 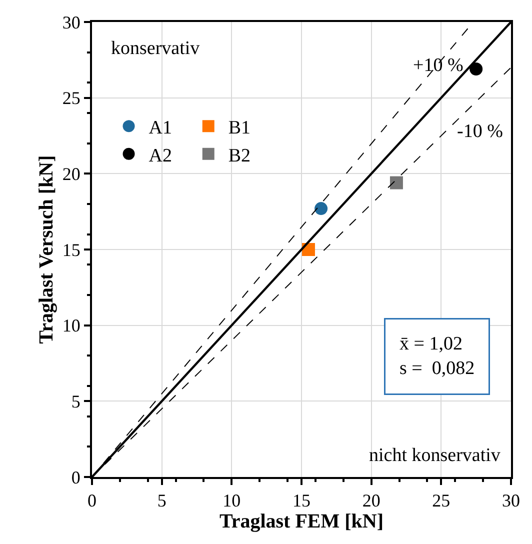 What do you see at coordinates (71, 22) in the screenshot?
I see `y-tick-label: 30` at bounding box center [71, 22].